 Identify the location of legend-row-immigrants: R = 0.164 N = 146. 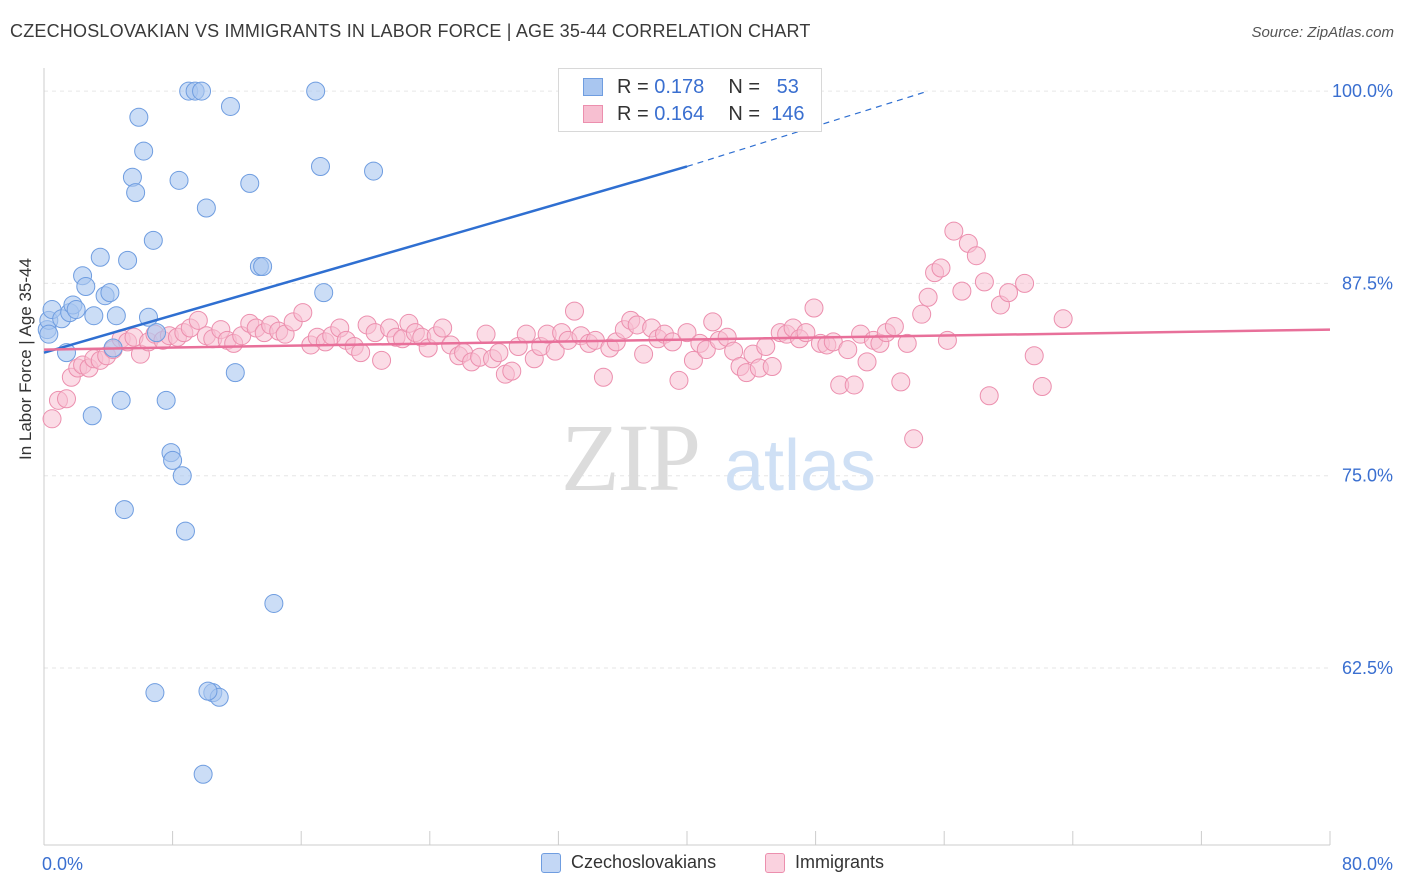
(694, 114).